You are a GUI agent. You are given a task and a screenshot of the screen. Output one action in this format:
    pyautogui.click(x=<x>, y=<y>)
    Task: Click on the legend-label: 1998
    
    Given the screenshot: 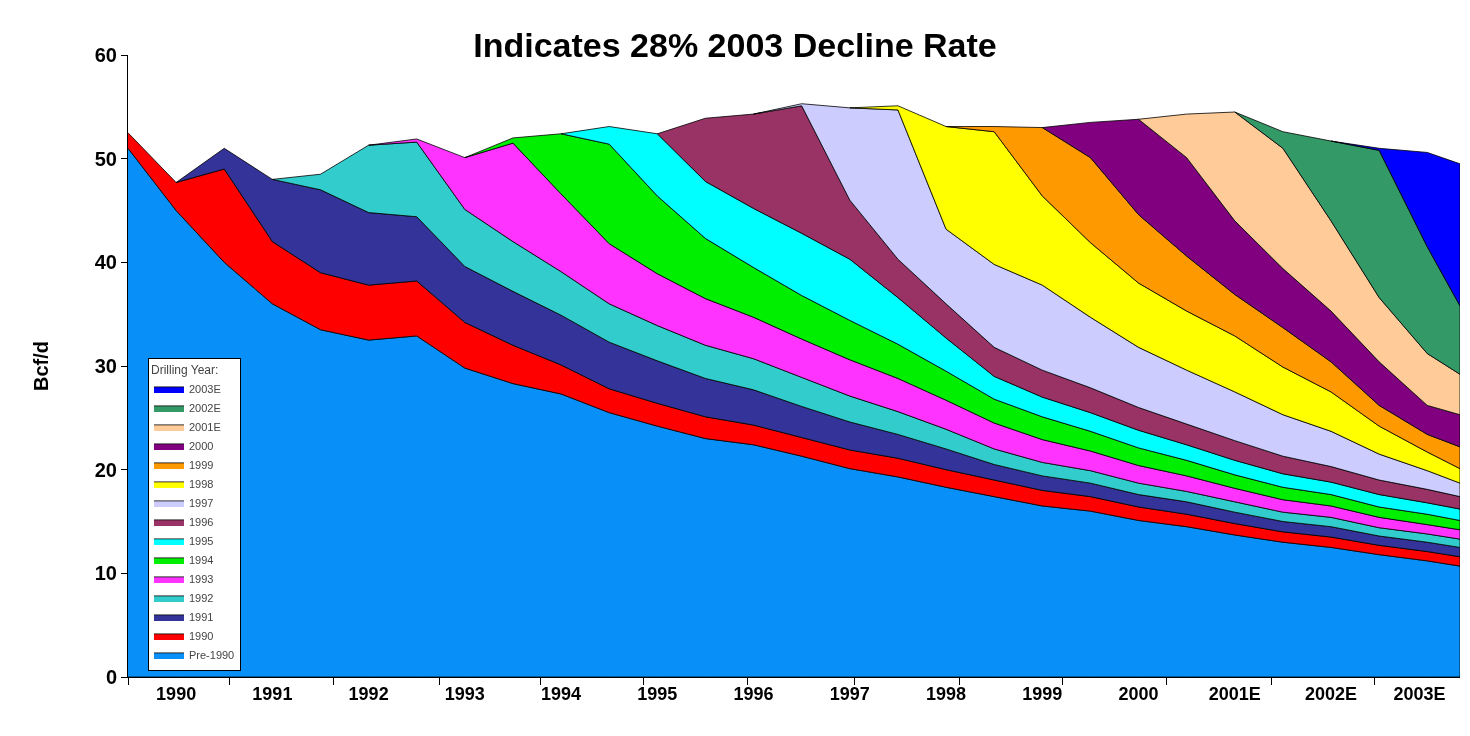 What is the action you would take?
    pyautogui.click(x=201, y=484)
    